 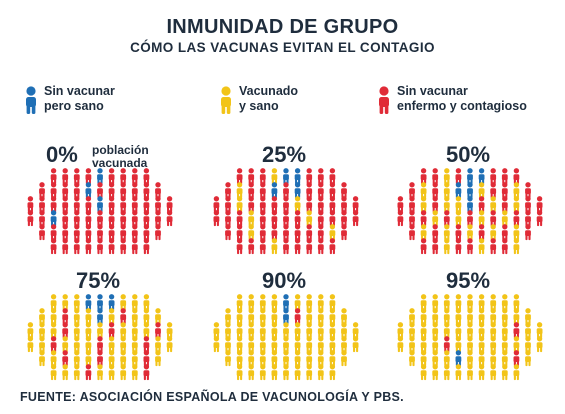 I want to click on legend-label-line1: Sin vacunar, so click(x=79, y=91).